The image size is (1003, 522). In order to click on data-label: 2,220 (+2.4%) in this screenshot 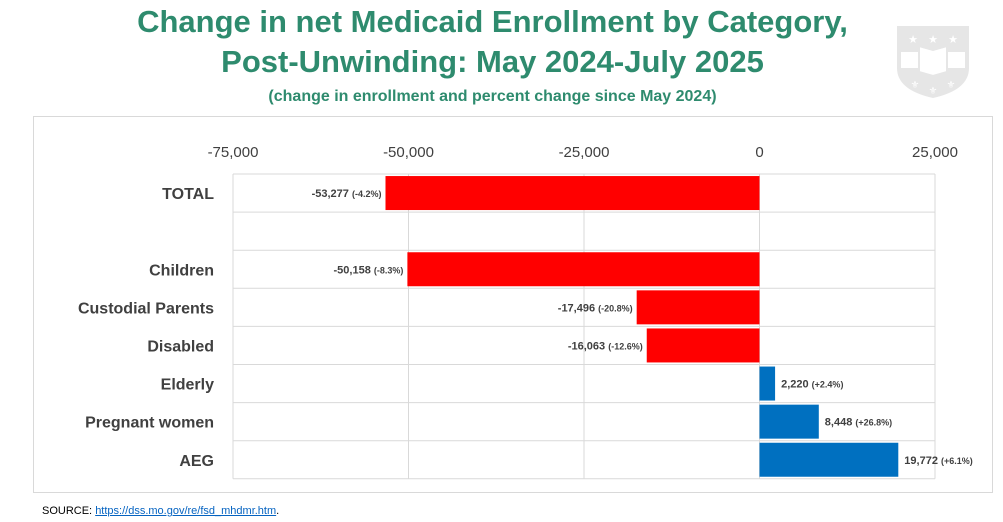, I will do `click(812, 385)`.